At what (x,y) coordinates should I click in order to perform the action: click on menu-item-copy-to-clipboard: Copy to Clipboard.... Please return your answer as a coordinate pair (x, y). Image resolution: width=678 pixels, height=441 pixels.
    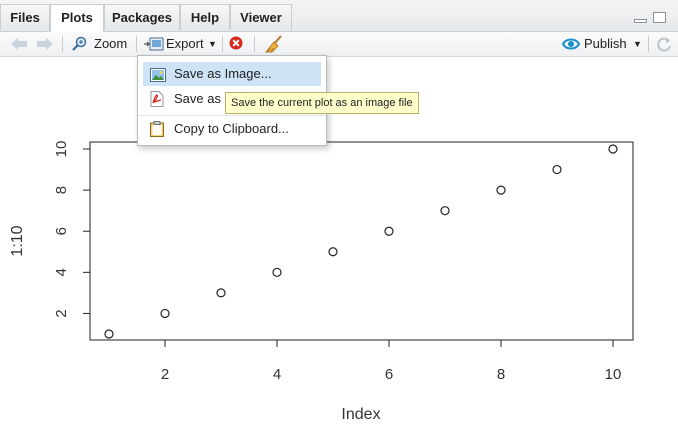
    Looking at the image, I should click on (232, 129).